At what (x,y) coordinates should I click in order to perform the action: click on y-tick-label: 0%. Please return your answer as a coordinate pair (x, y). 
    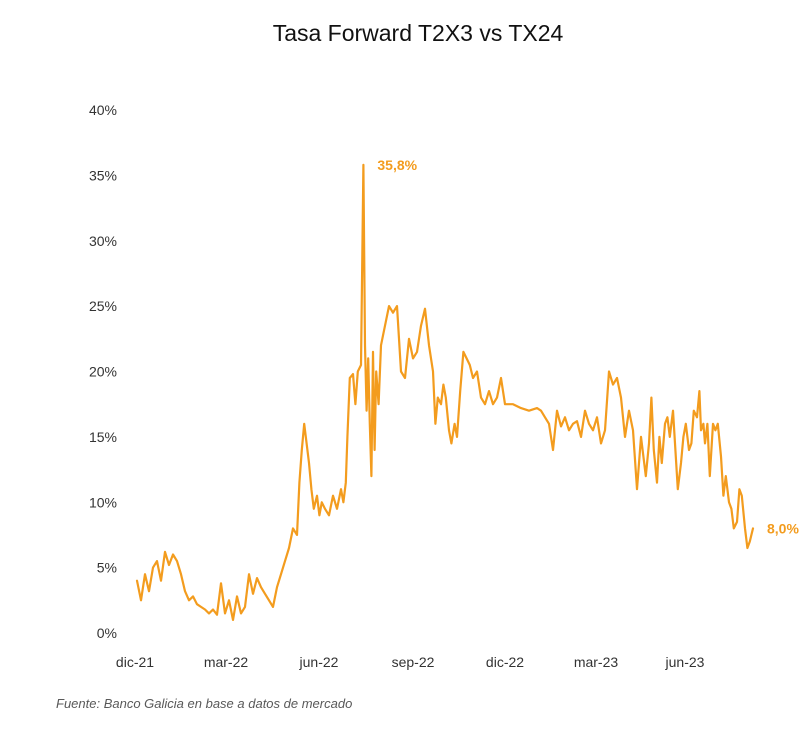
    Looking at the image, I should click on (107, 633).